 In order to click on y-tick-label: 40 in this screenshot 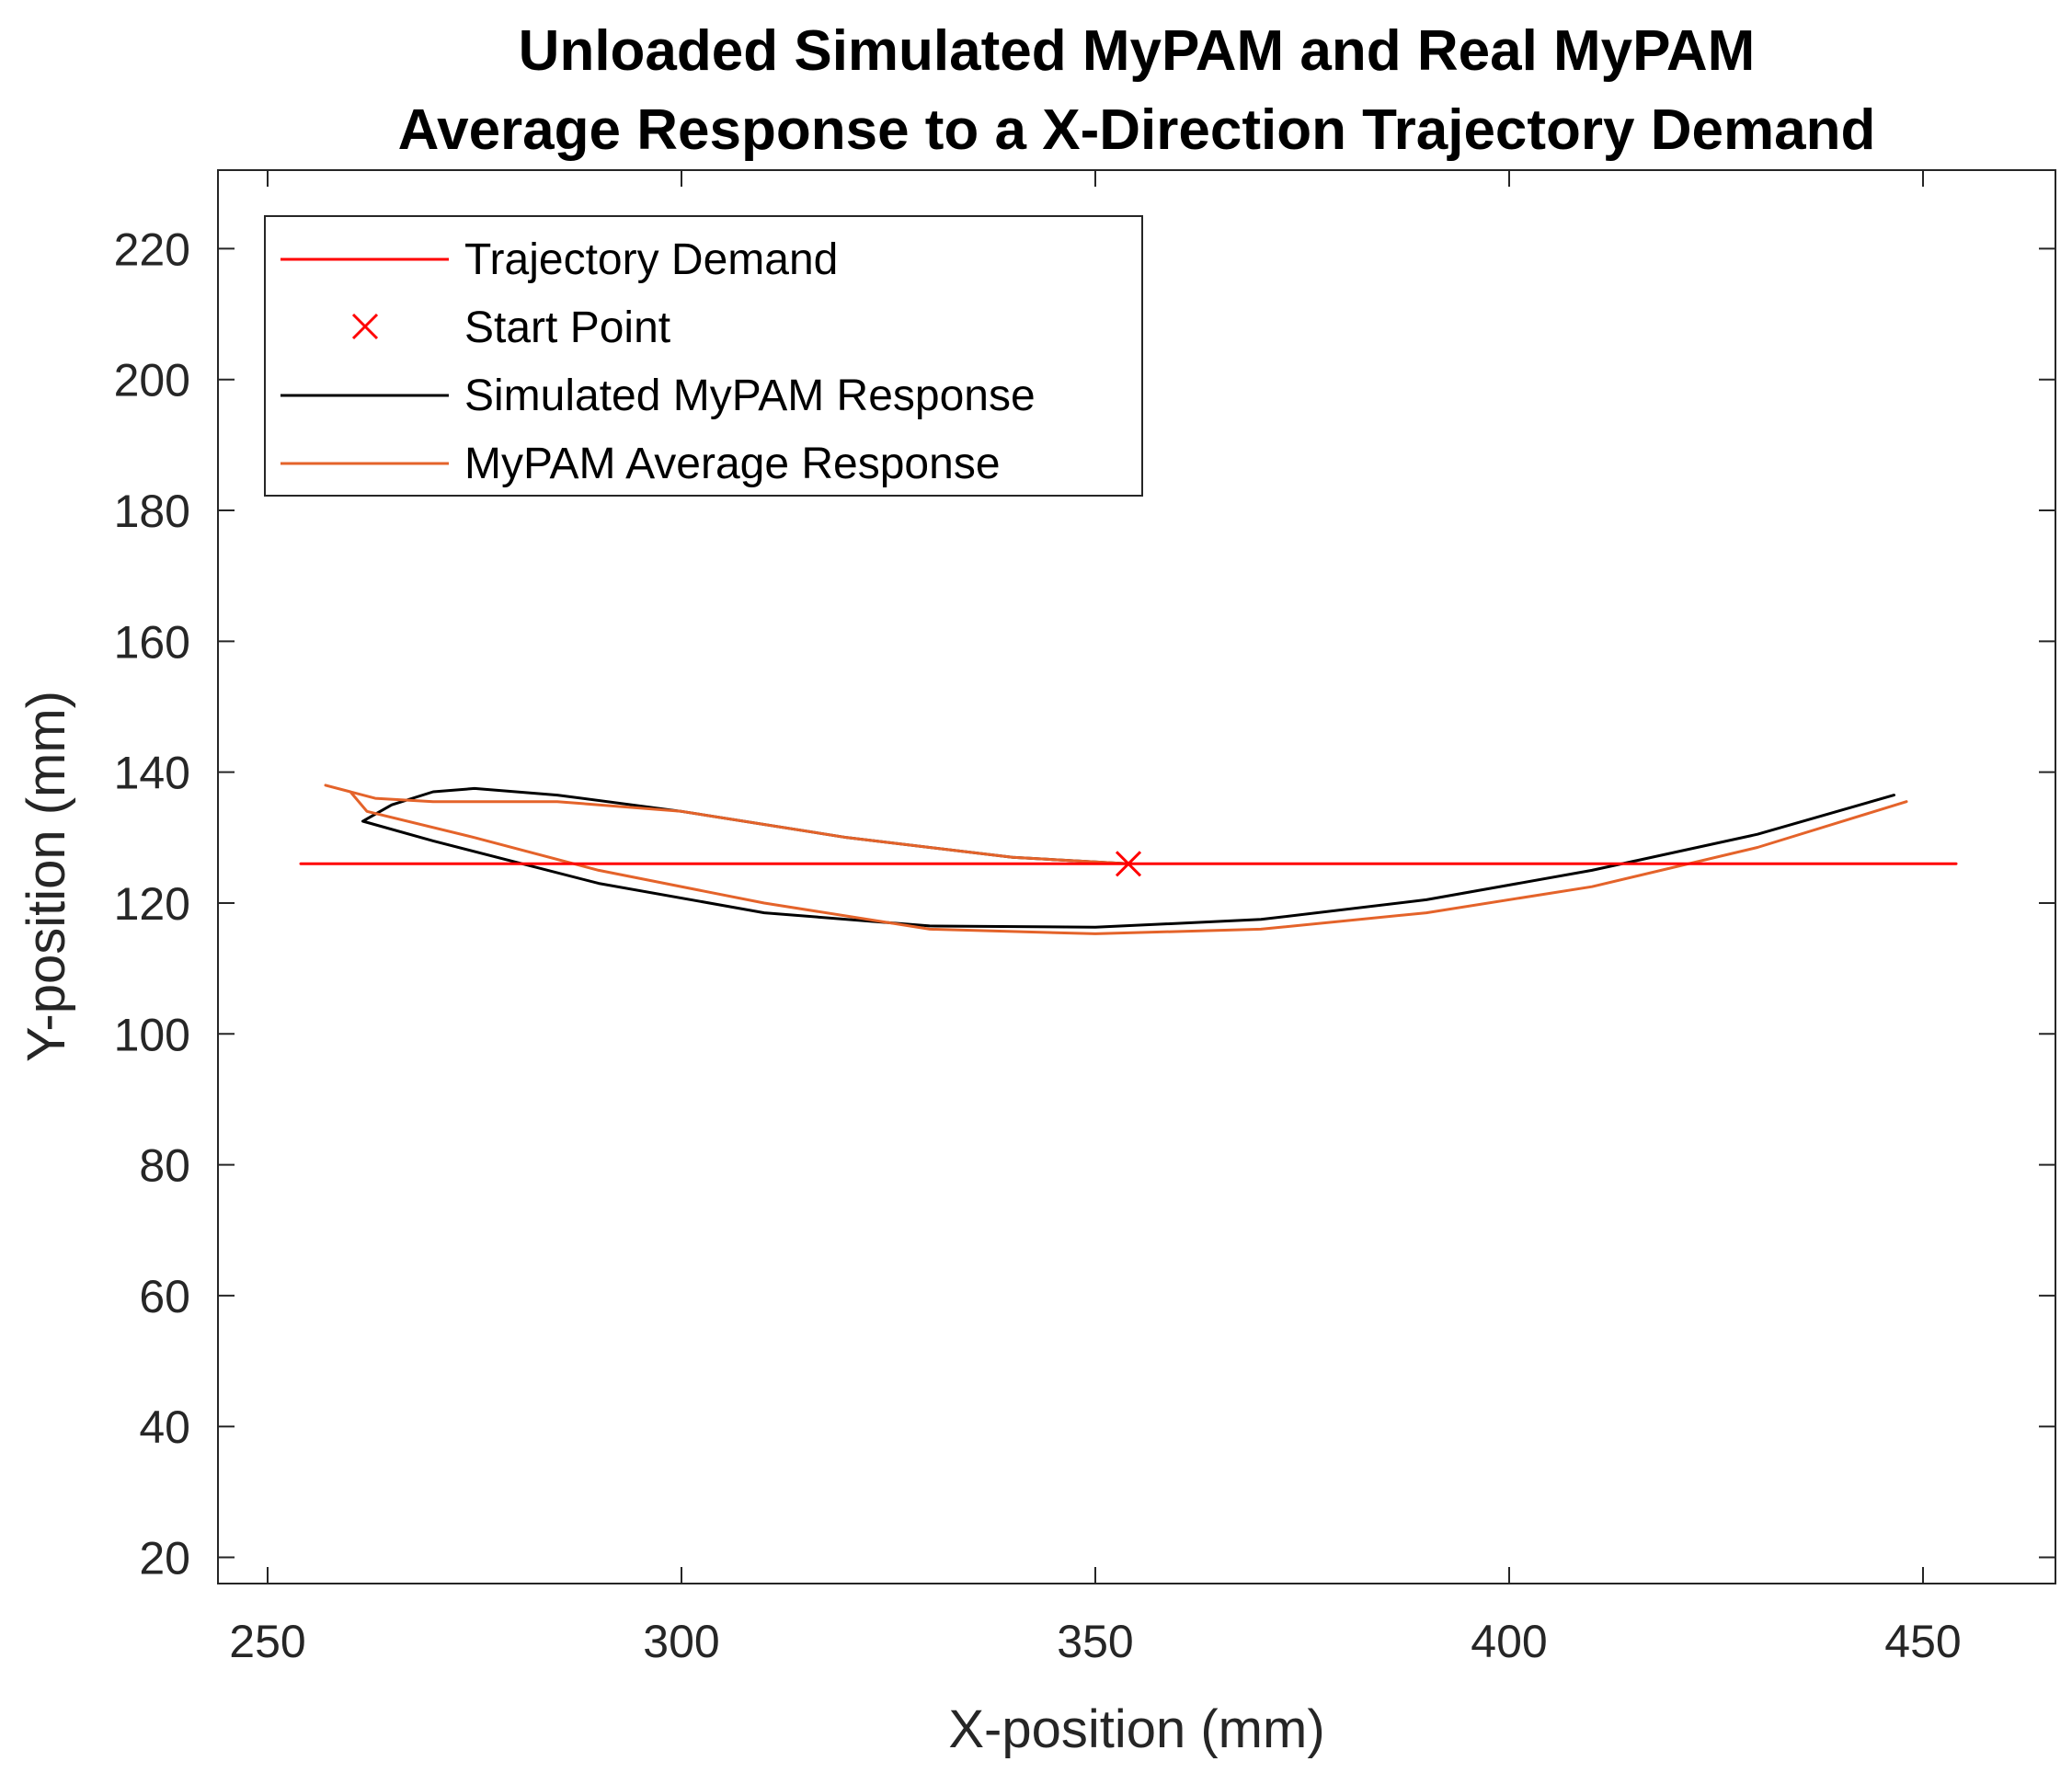, I will do `click(164, 1427)`.